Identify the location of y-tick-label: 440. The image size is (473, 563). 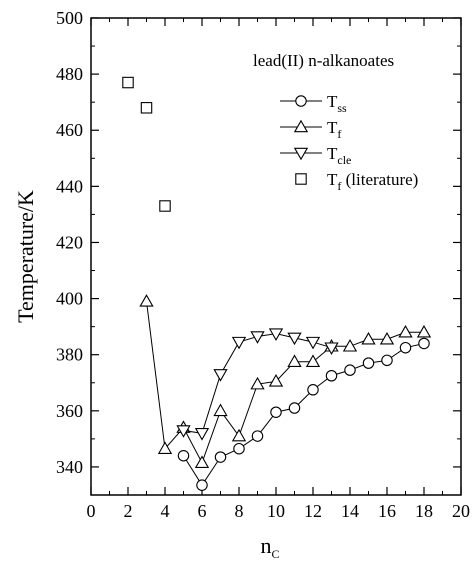
(69, 186).